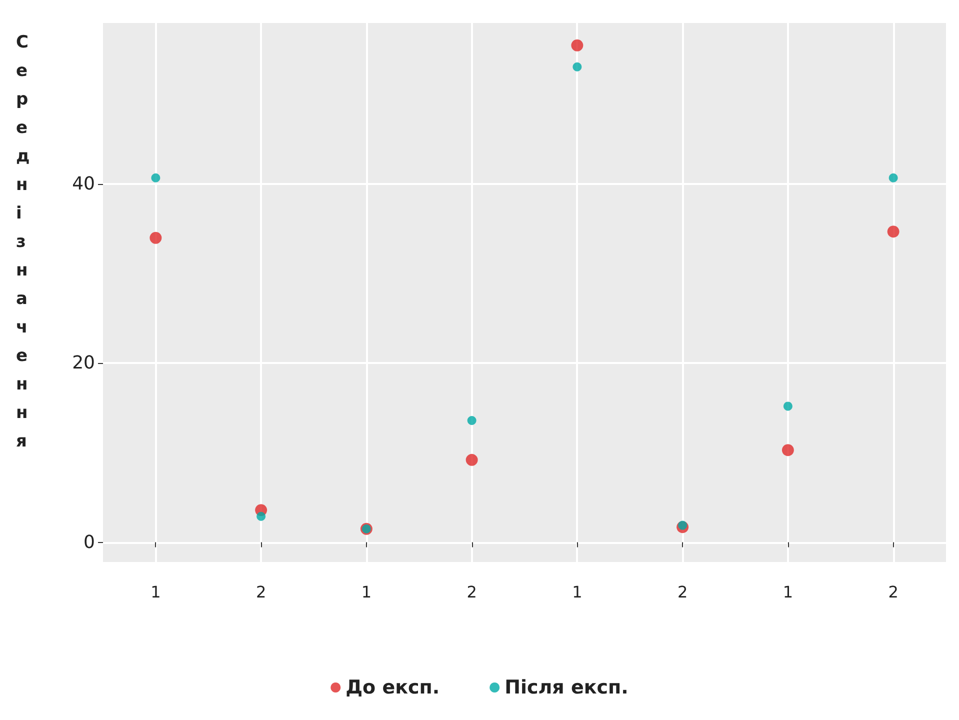 This screenshot has width=959, height=720. I want to click on y-tick-label: 0, so click(89, 542).